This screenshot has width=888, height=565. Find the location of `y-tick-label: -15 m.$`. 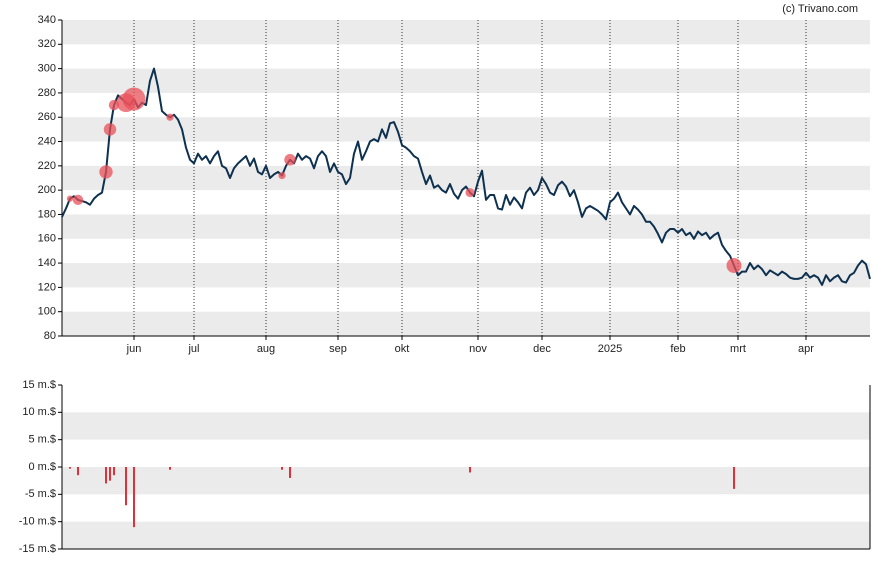

y-tick-label: -15 m.$ is located at coordinates (37, 549).